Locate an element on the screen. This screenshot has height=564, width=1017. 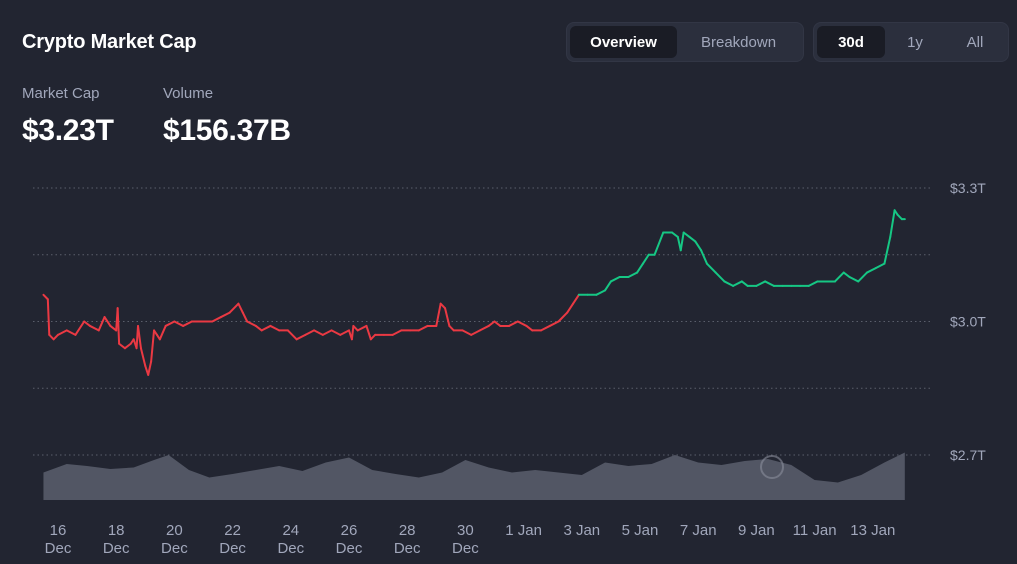
x-tick-label: 20 is located at coordinates (174, 530).